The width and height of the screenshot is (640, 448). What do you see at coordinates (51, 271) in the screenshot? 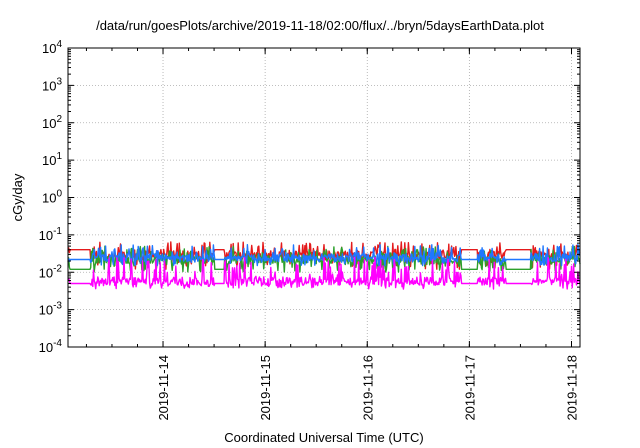
I see `y-tick-label: 10⁻²` at bounding box center [51, 271].